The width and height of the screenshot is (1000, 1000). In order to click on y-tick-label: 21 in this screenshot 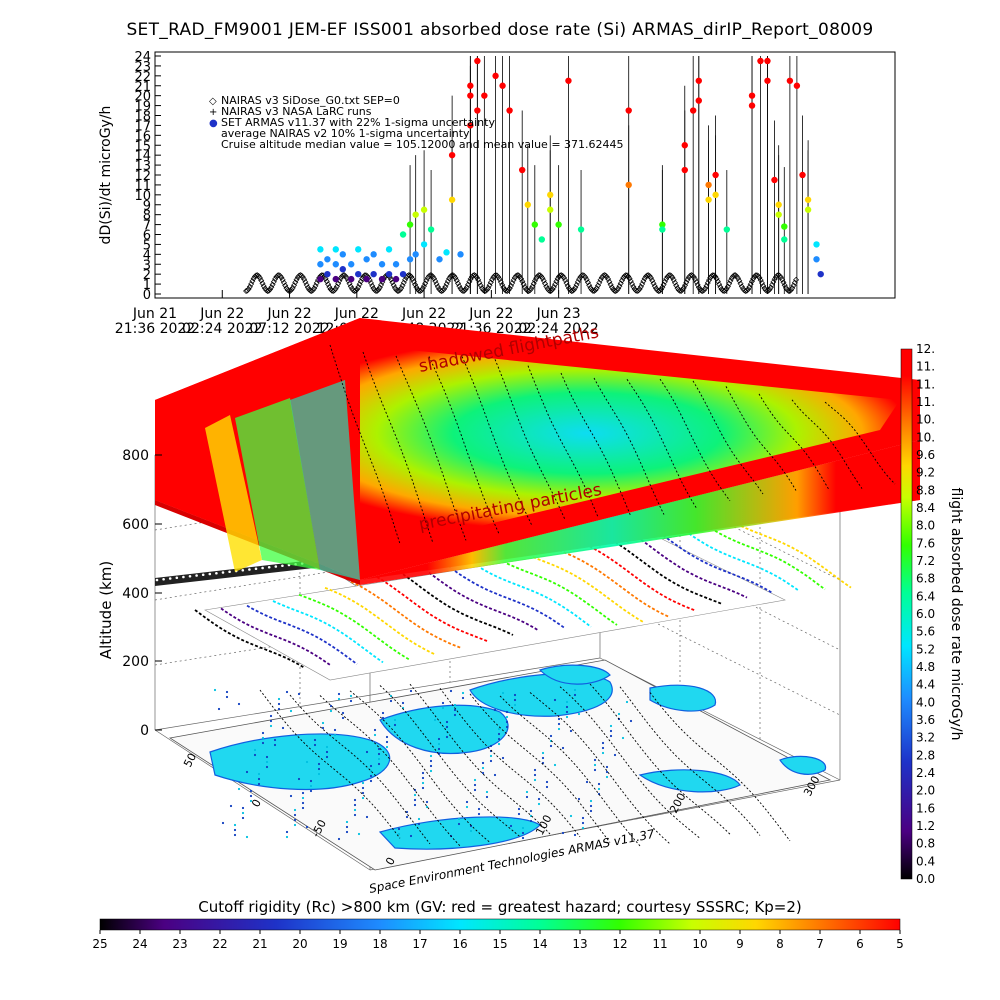, I will do `click(142, 87)`.